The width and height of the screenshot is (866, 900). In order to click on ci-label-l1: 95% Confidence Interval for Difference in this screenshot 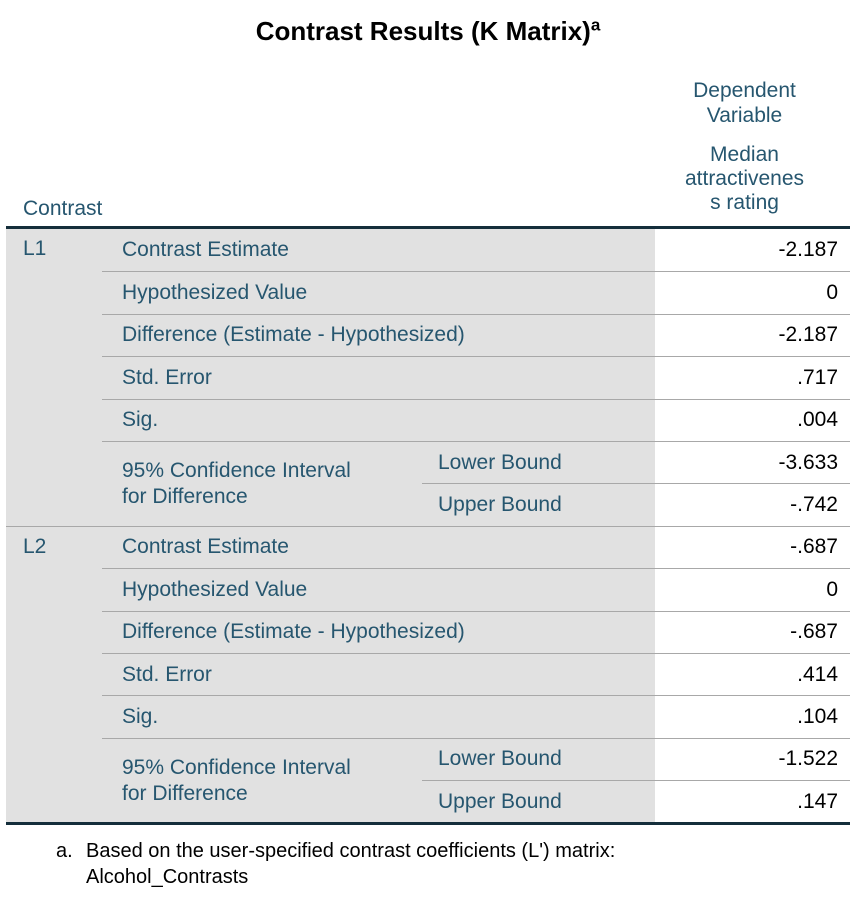, I will do `click(262, 483)`.